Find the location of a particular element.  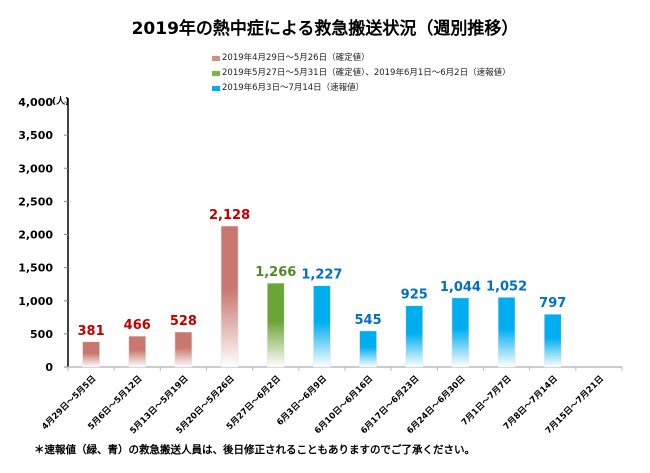

x-axis is located at coordinates (345, 368).